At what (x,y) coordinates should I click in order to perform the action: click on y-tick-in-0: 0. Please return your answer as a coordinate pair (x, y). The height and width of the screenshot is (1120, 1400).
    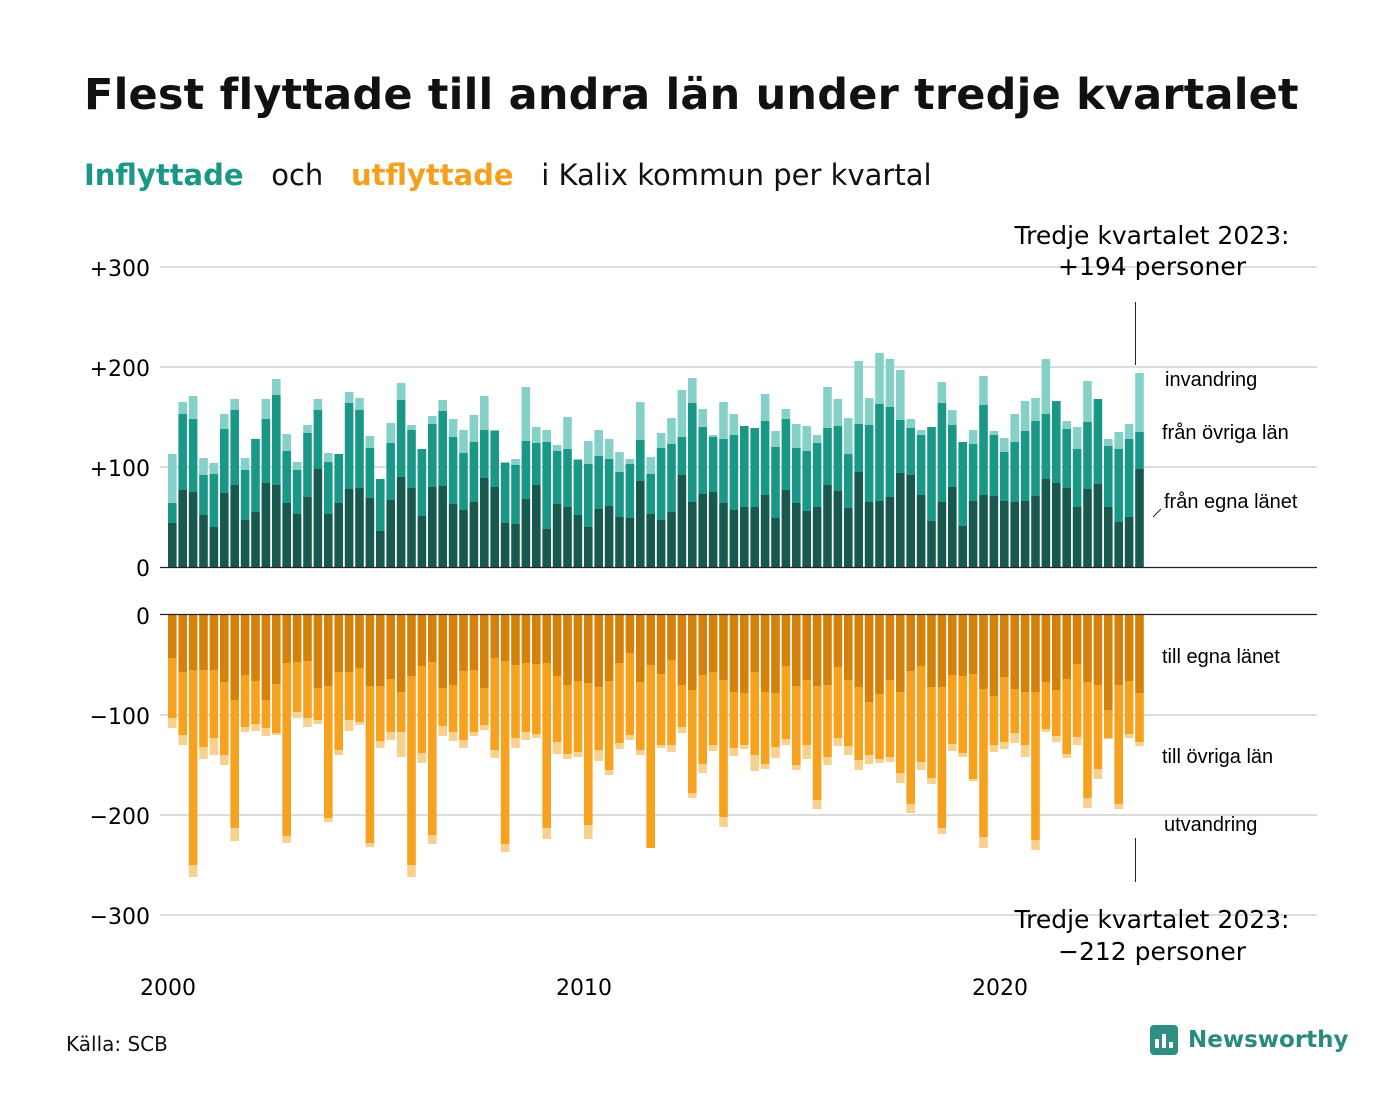
    Looking at the image, I should click on (143, 569).